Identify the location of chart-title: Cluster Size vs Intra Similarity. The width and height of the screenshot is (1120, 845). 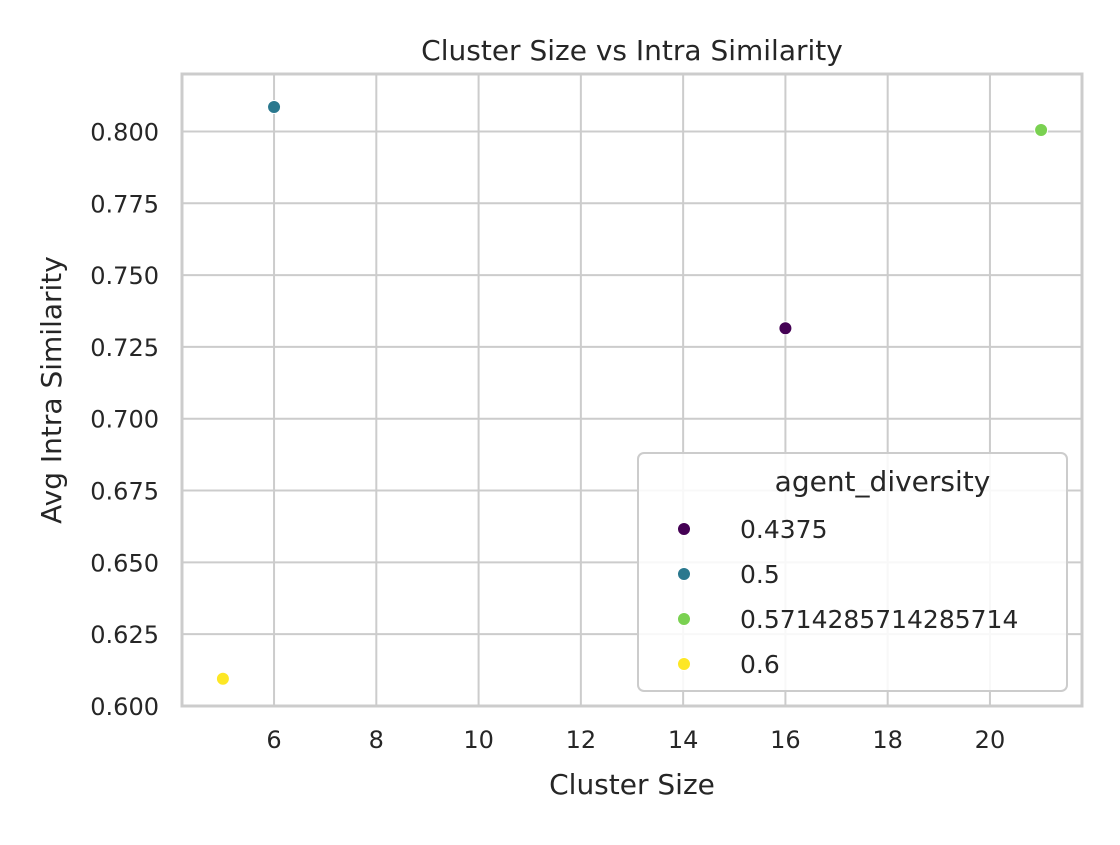
(632, 50).